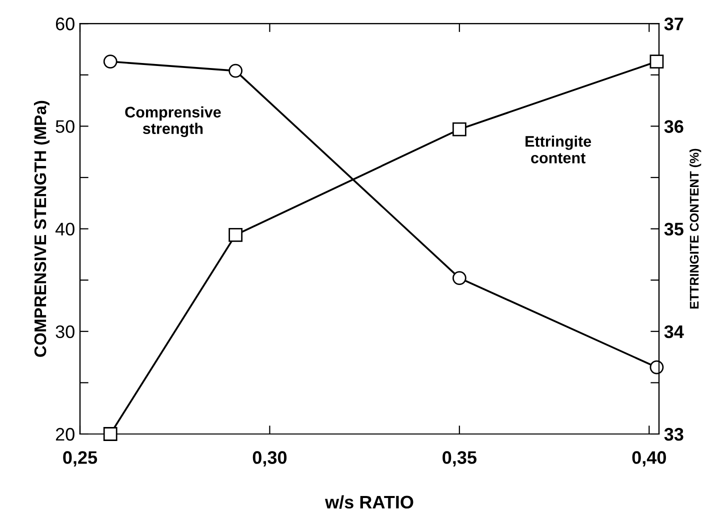 Image resolution: width=704 pixels, height=521 pixels. What do you see at coordinates (696, 228) in the screenshot?
I see `y2-axis-title: ETTRINGITE CONTENT (%)` at bounding box center [696, 228].